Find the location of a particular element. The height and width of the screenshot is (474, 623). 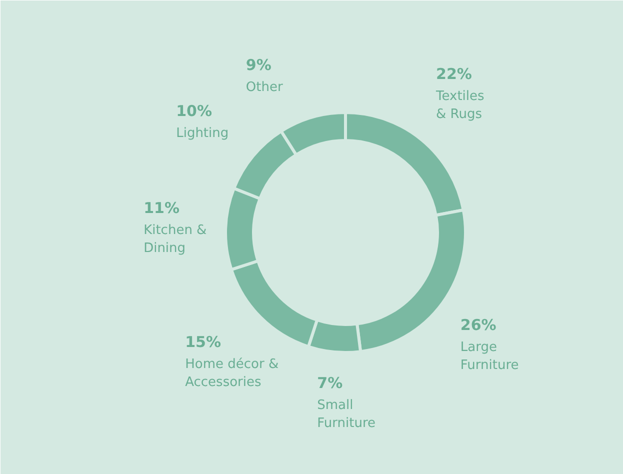

data-label: 7% is located at coordinates (330, 383).